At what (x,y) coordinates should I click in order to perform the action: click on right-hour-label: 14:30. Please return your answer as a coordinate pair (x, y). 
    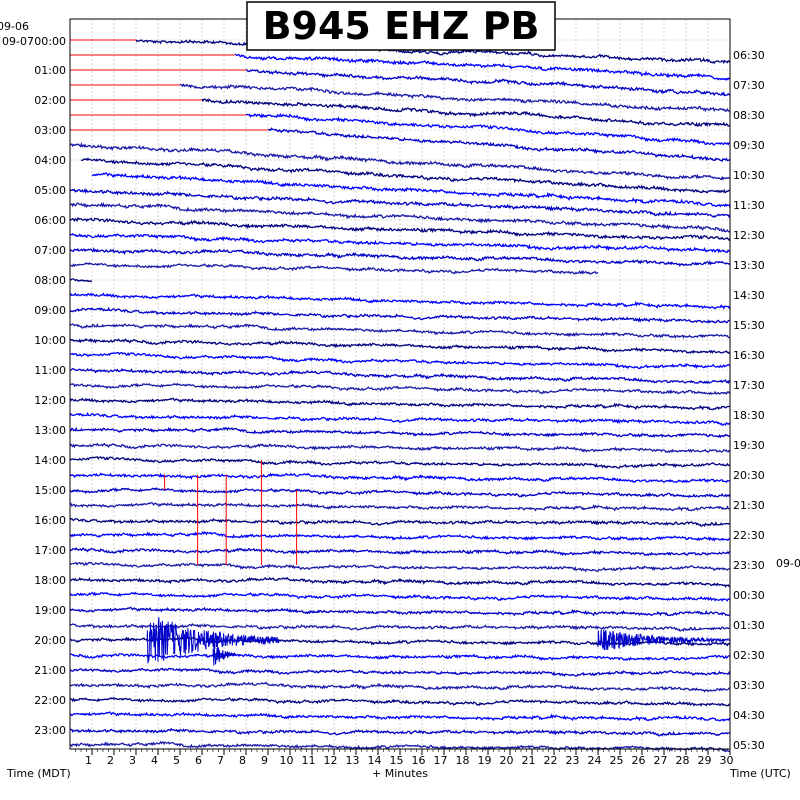
    Looking at the image, I should click on (749, 295).